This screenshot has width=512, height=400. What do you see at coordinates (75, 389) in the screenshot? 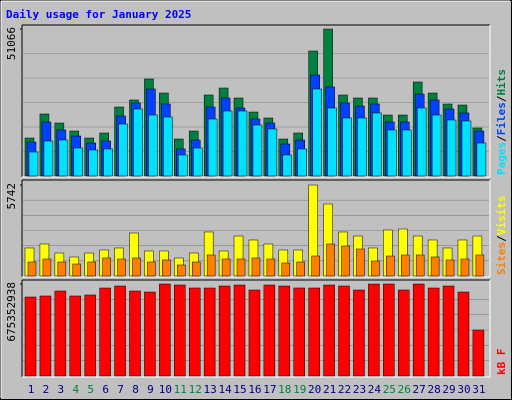
I see `x-tick-label: 4` at bounding box center [75, 389].